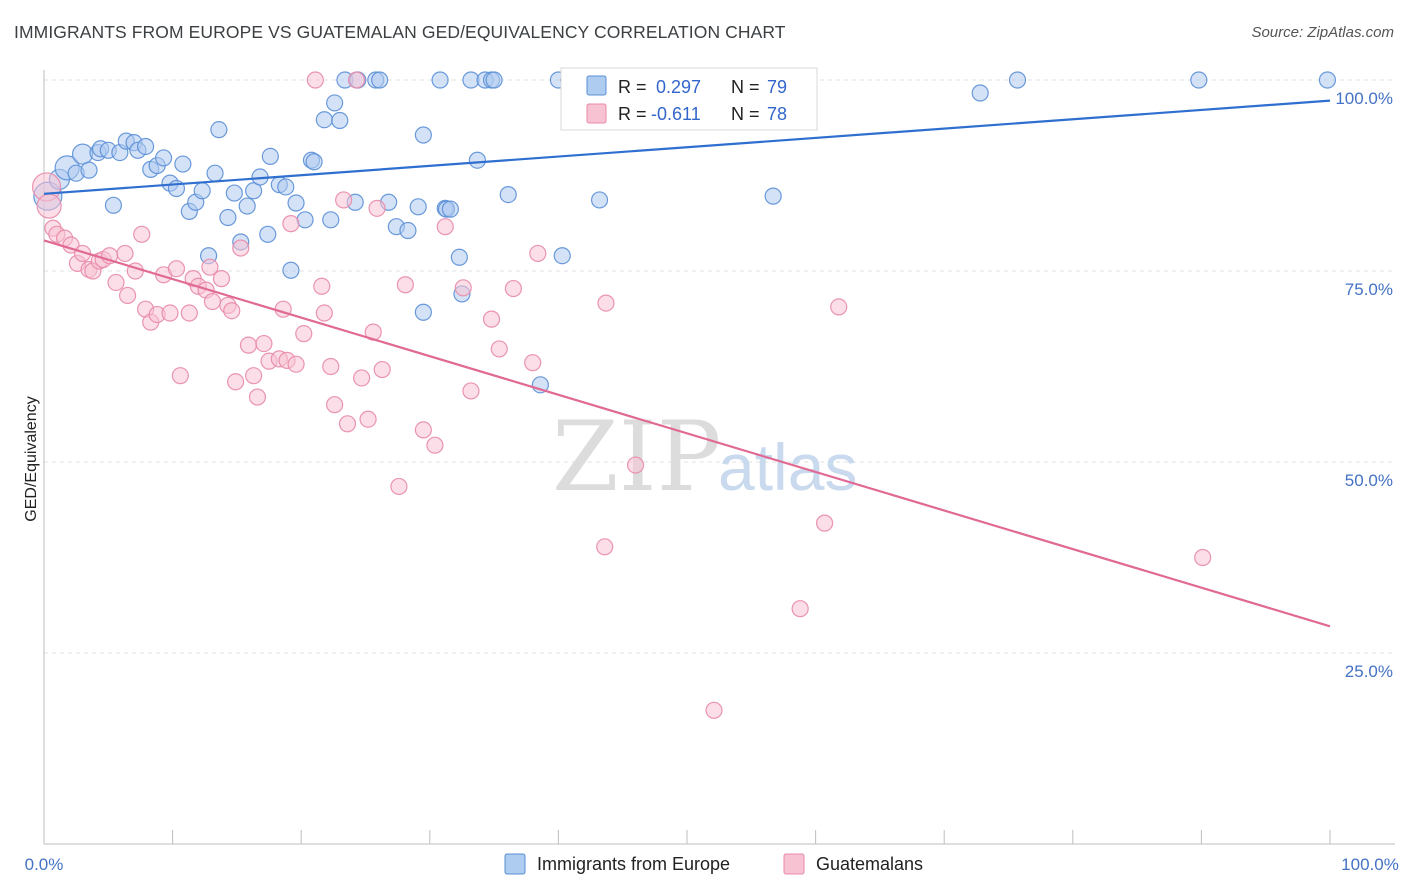 The height and width of the screenshot is (892, 1406). I want to click on legend-r-value-1: 0.297, so click(678, 87).